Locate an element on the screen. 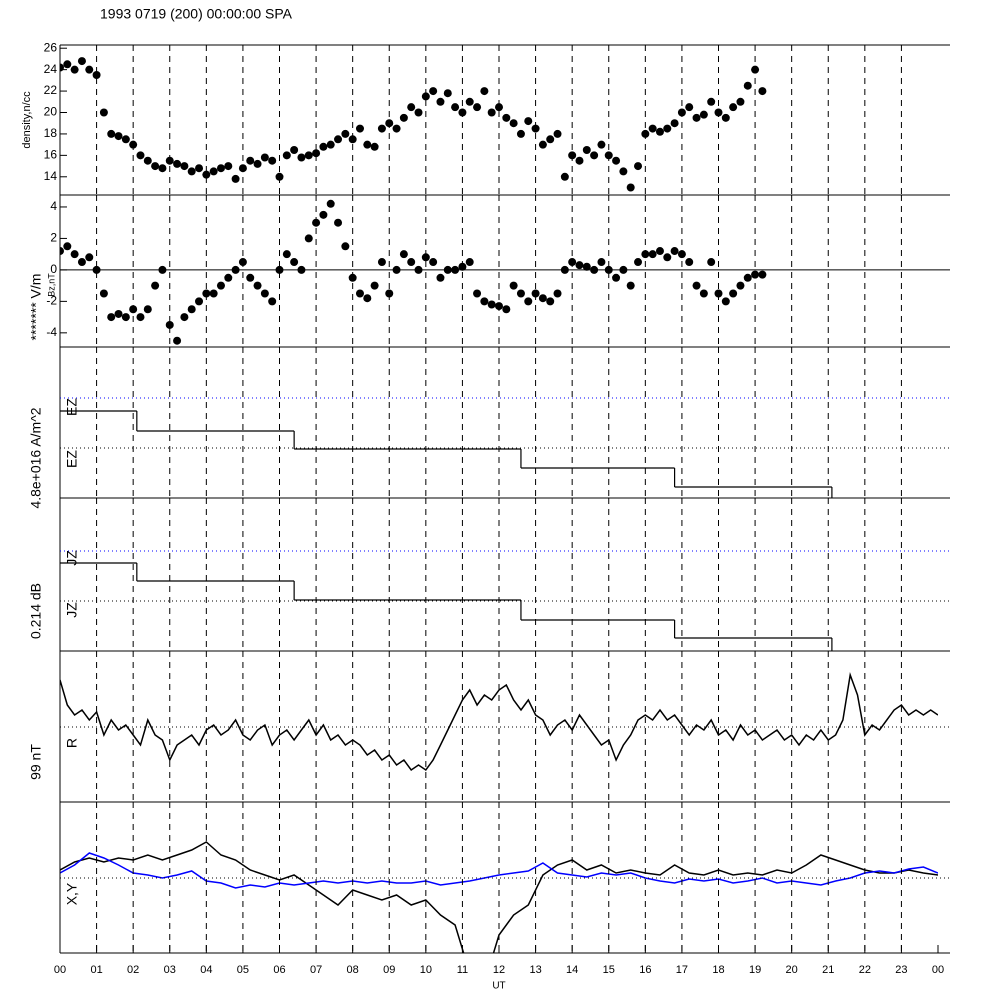 The width and height of the screenshot is (1000, 1000). x-tick-label: 23 is located at coordinates (901, 970).